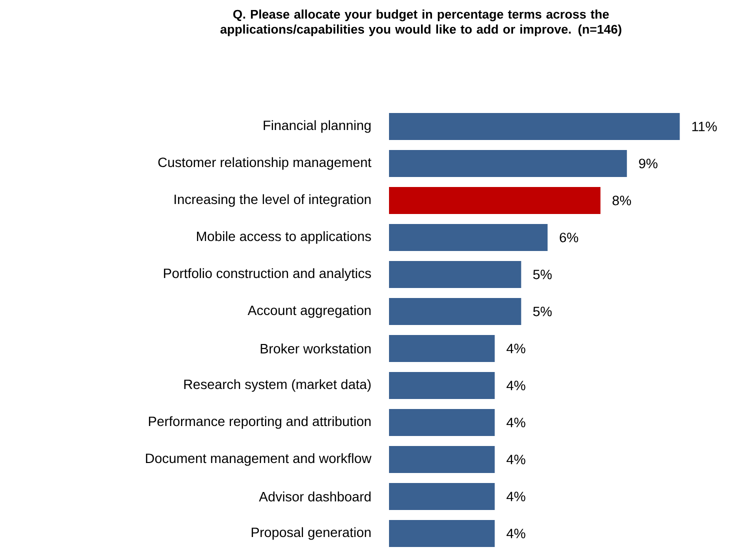 The width and height of the screenshot is (739, 552). What do you see at coordinates (311, 533) in the screenshot?
I see `y-tick-label: Proposal generation` at bounding box center [311, 533].